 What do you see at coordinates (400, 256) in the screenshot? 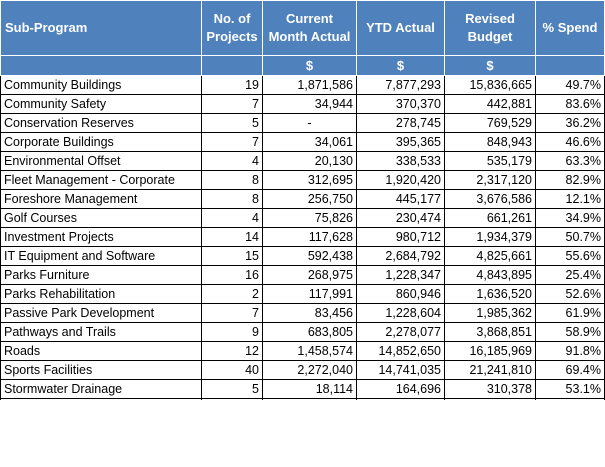
I see `cell-ytd: 2,684,792` at bounding box center [400, 256].